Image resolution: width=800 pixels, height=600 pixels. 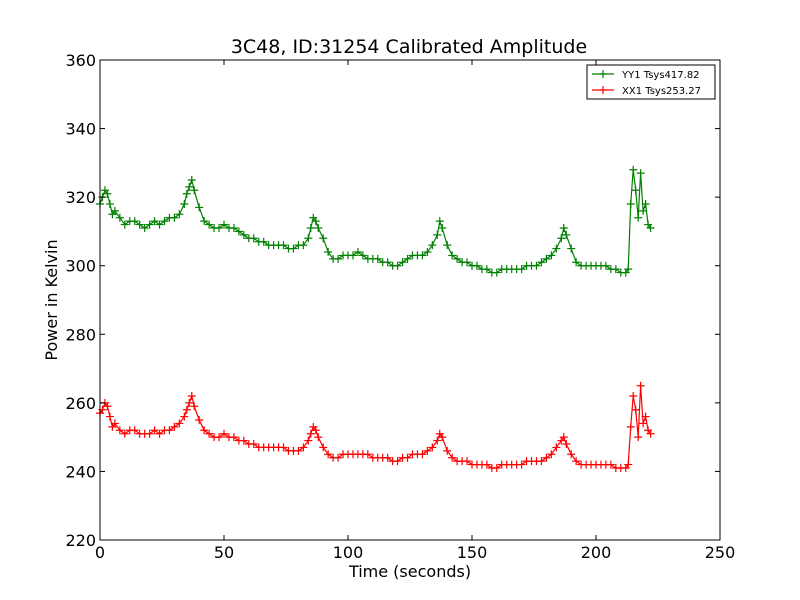 I want to click on x-tick-label: 250, so click(x=720, y=552).